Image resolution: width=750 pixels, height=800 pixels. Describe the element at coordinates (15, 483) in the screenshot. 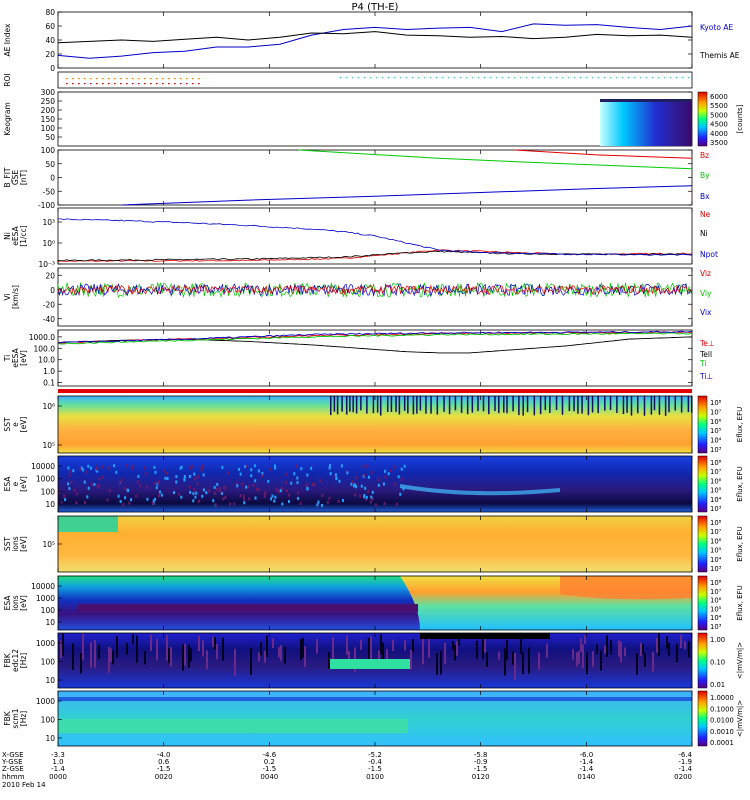

I see `y-axis-label: e` at that location.